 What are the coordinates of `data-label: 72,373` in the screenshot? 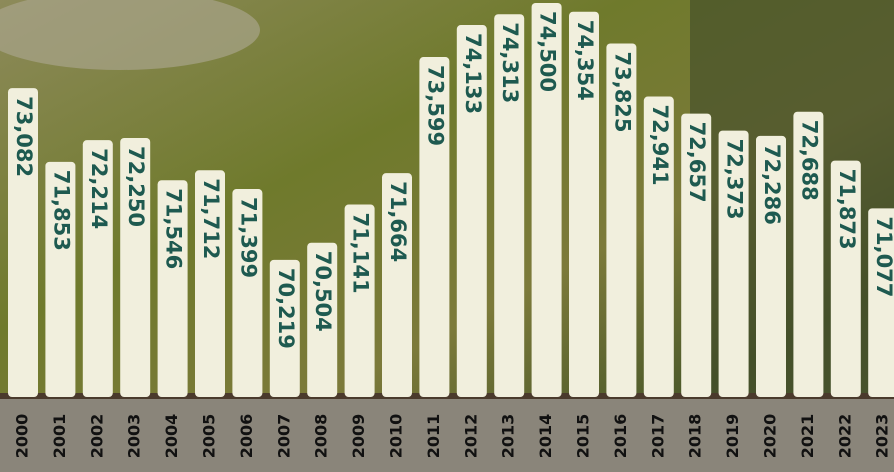 It's located at (735, 179).